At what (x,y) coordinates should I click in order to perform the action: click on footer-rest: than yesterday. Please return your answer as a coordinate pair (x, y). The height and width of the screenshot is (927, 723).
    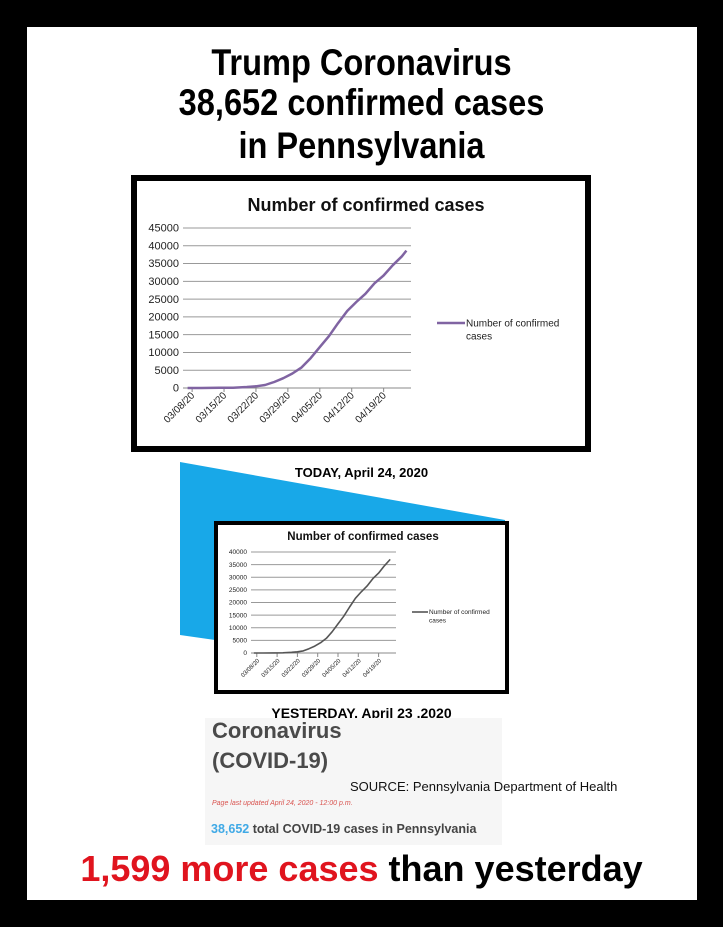
    Looking at the image, I should click on (510, 868).